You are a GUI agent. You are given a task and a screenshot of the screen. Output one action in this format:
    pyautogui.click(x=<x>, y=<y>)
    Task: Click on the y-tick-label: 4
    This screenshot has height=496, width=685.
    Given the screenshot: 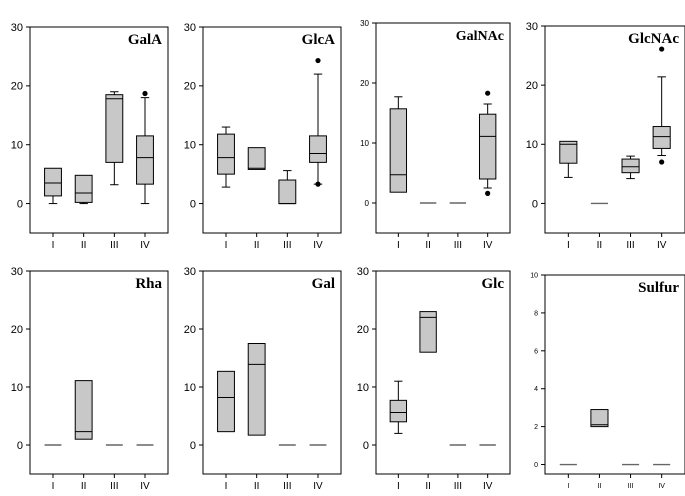 What is the action you would take?
    pyautogui.click(x=536, y=389)
    